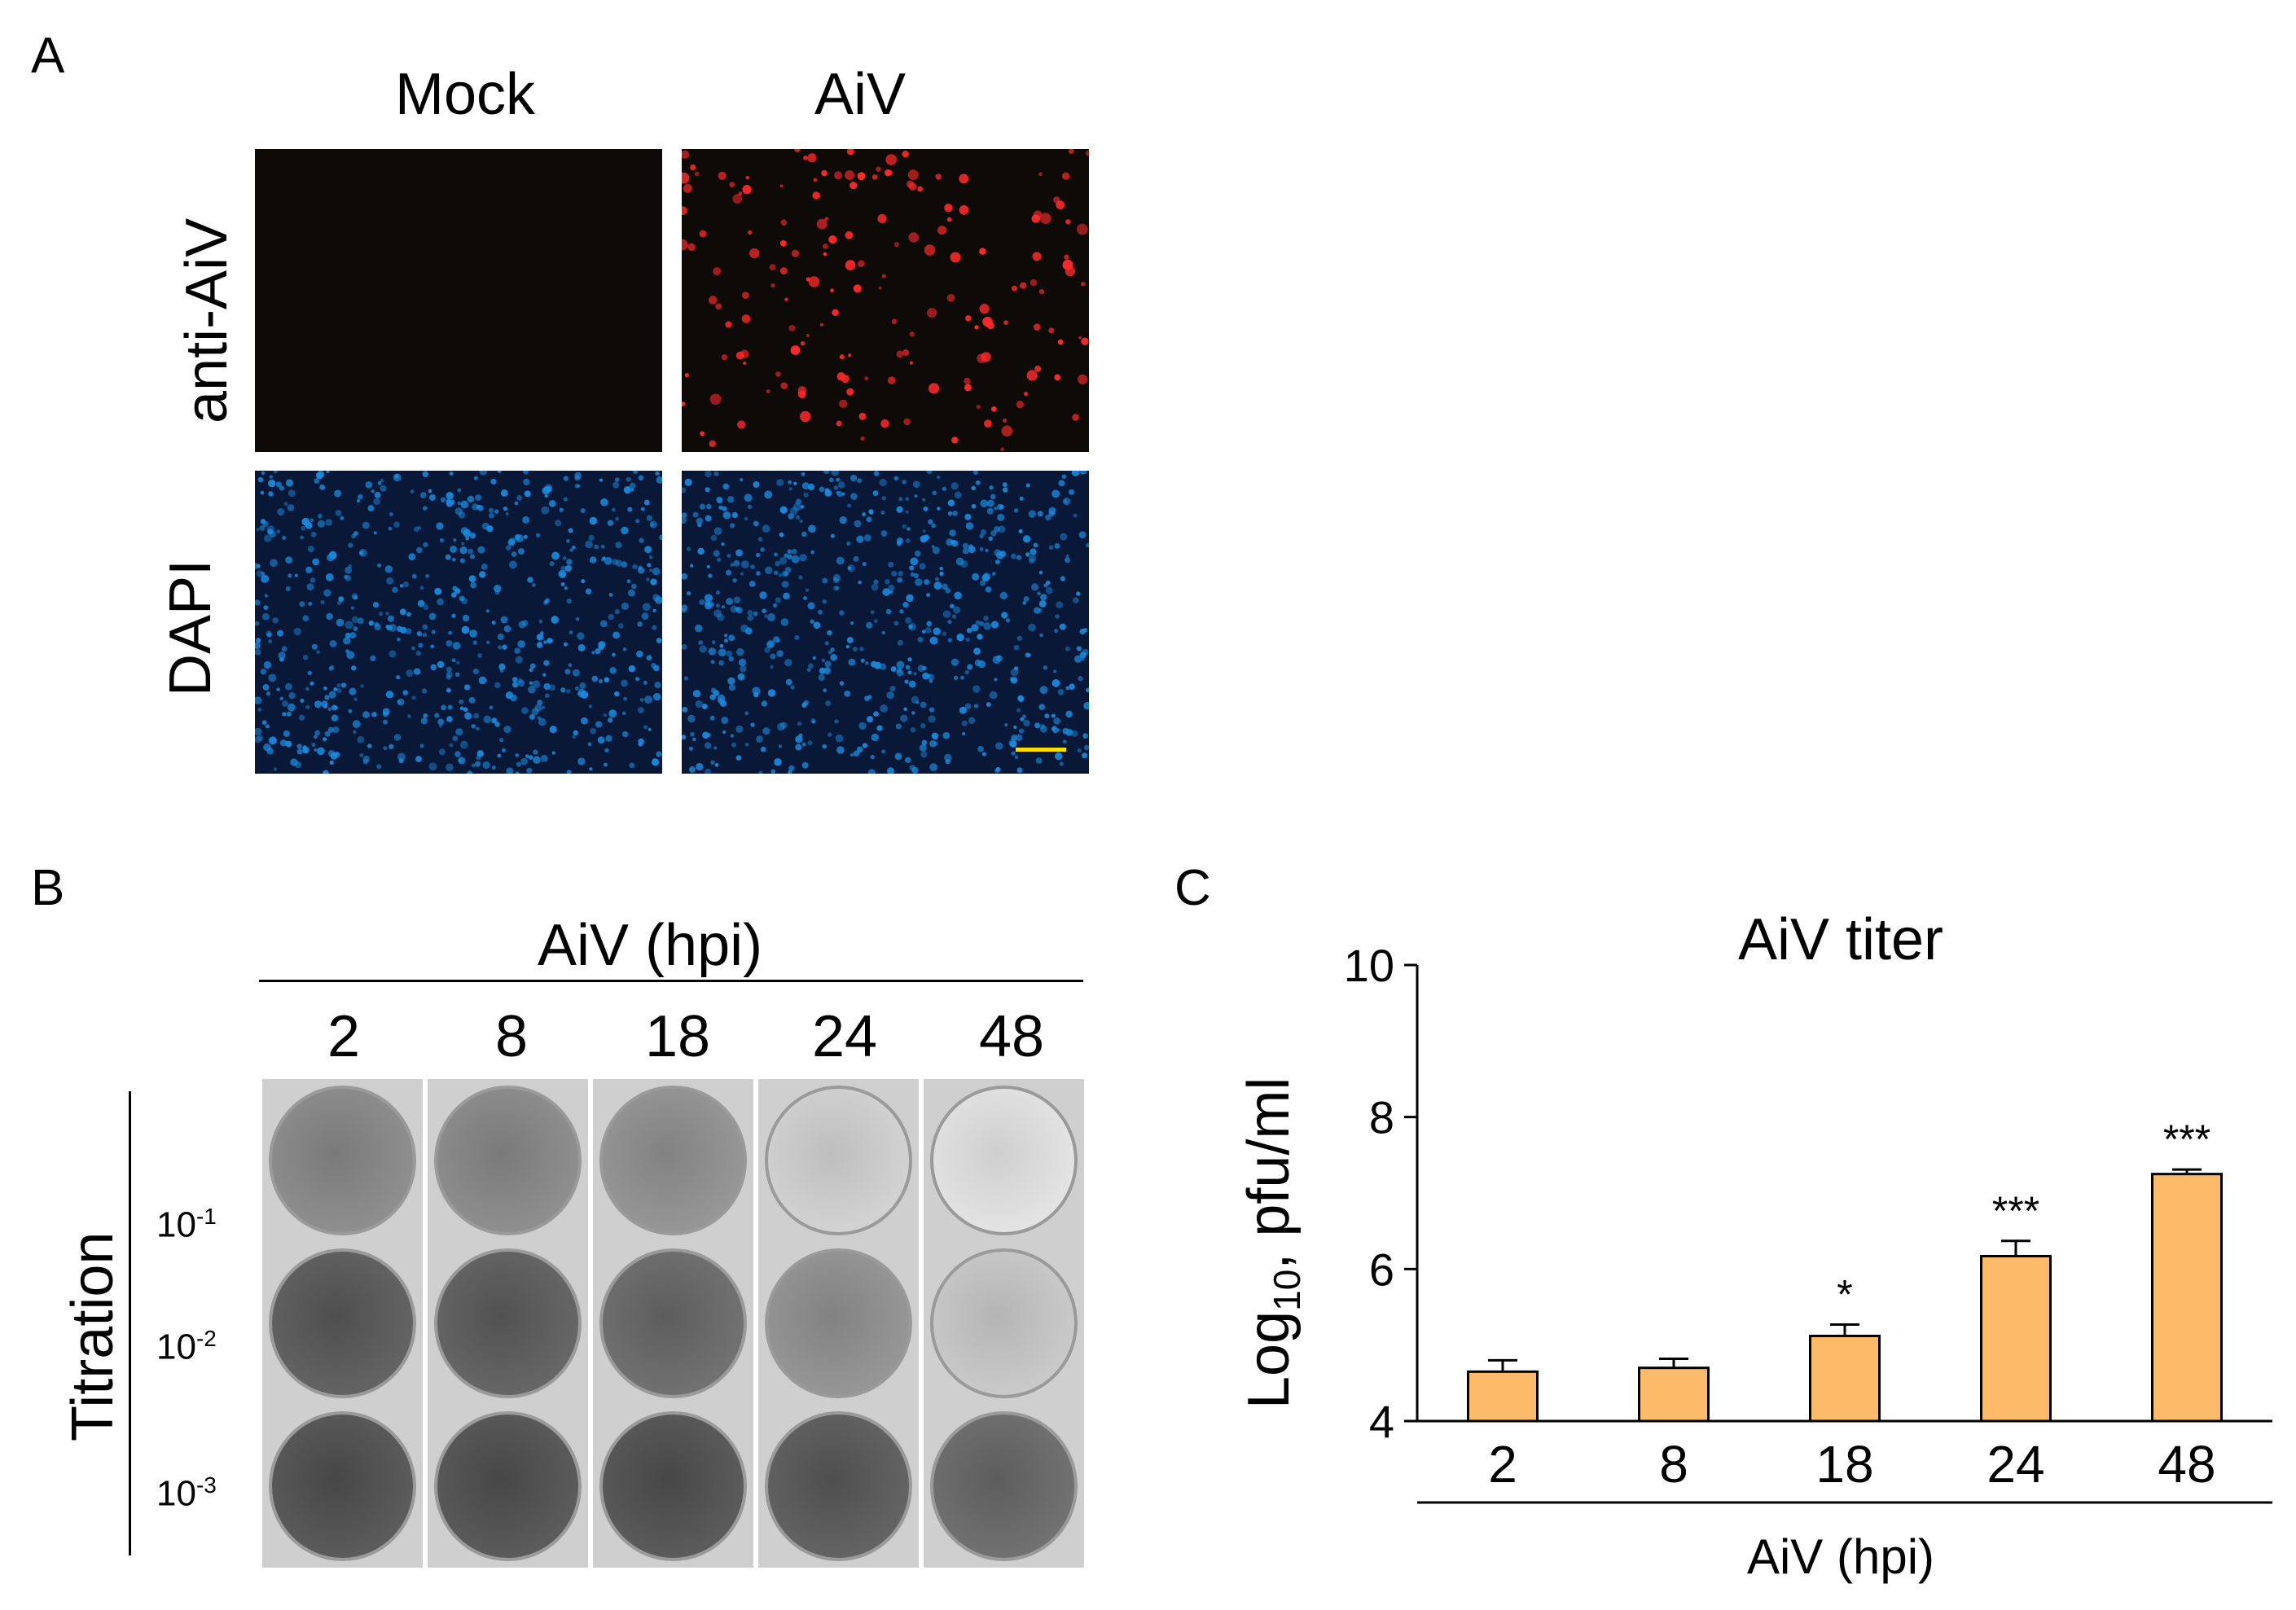 This screenshot has height=1610, width=2296. What do you see at coordinates (186, 1493) in the screenshot?
I see `dilution-label: 10-3` at bounding box center [186, 1493].